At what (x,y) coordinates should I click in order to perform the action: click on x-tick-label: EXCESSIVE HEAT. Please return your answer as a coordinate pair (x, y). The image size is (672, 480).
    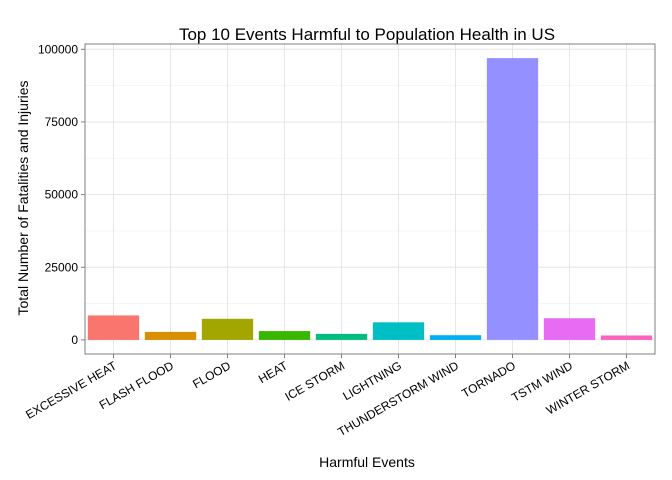
    Looking at the image, I should click on (71, 390).